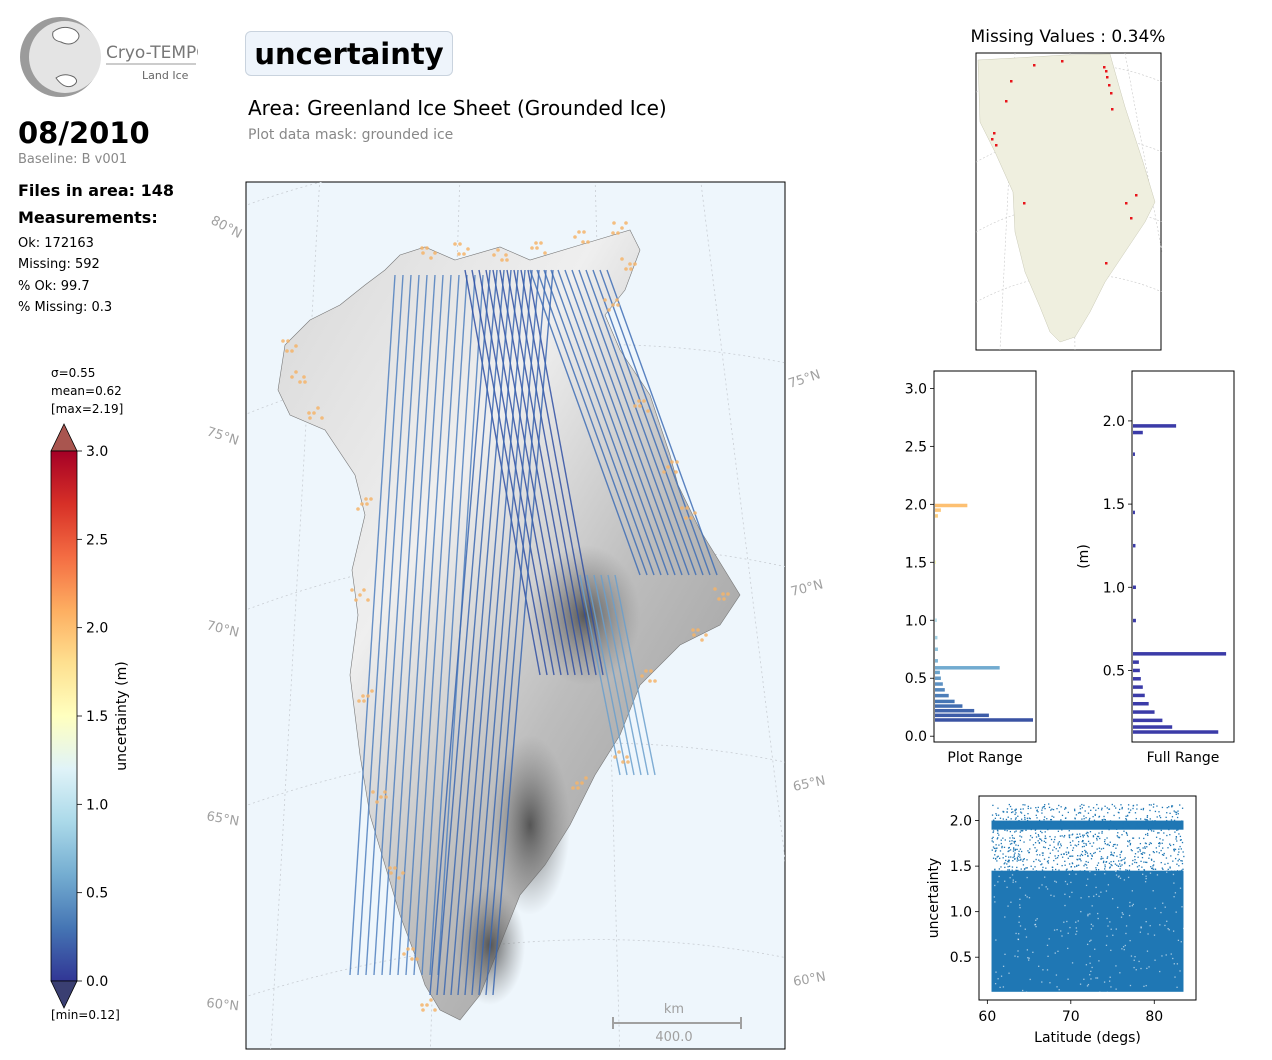  Describe the element at coordinates (152, 53) in the screenshot. I see `logo-title: Cryo-TEMPO` at that location.